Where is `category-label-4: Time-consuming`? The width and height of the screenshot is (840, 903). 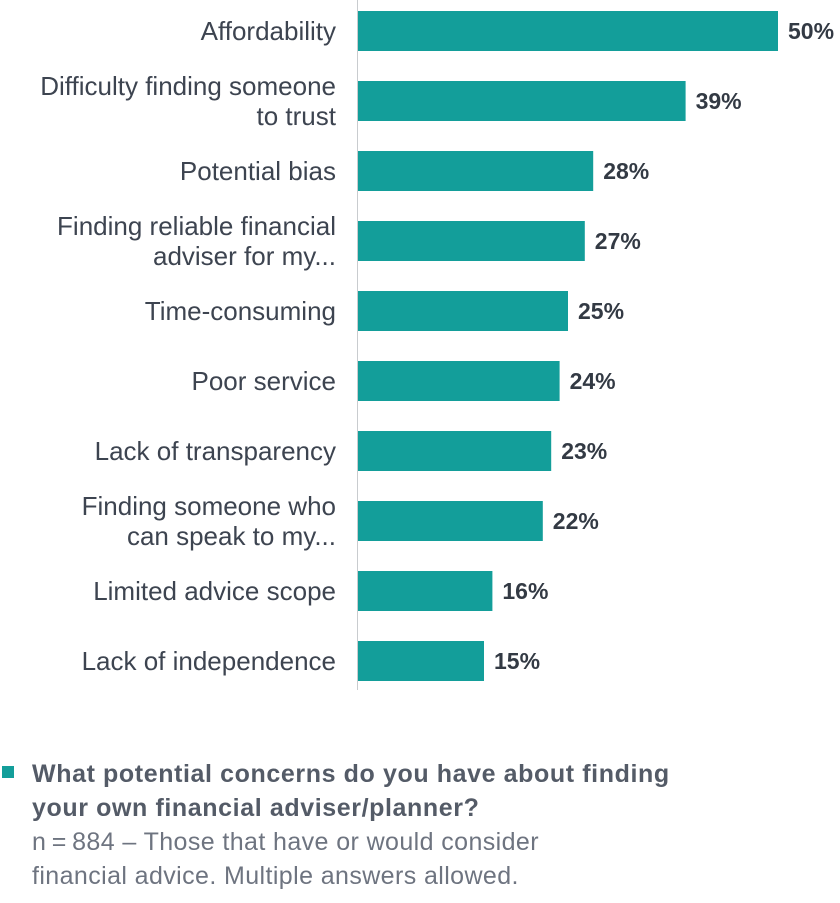
category-label-4: Time-consuming is located at coordinates (240, 311).